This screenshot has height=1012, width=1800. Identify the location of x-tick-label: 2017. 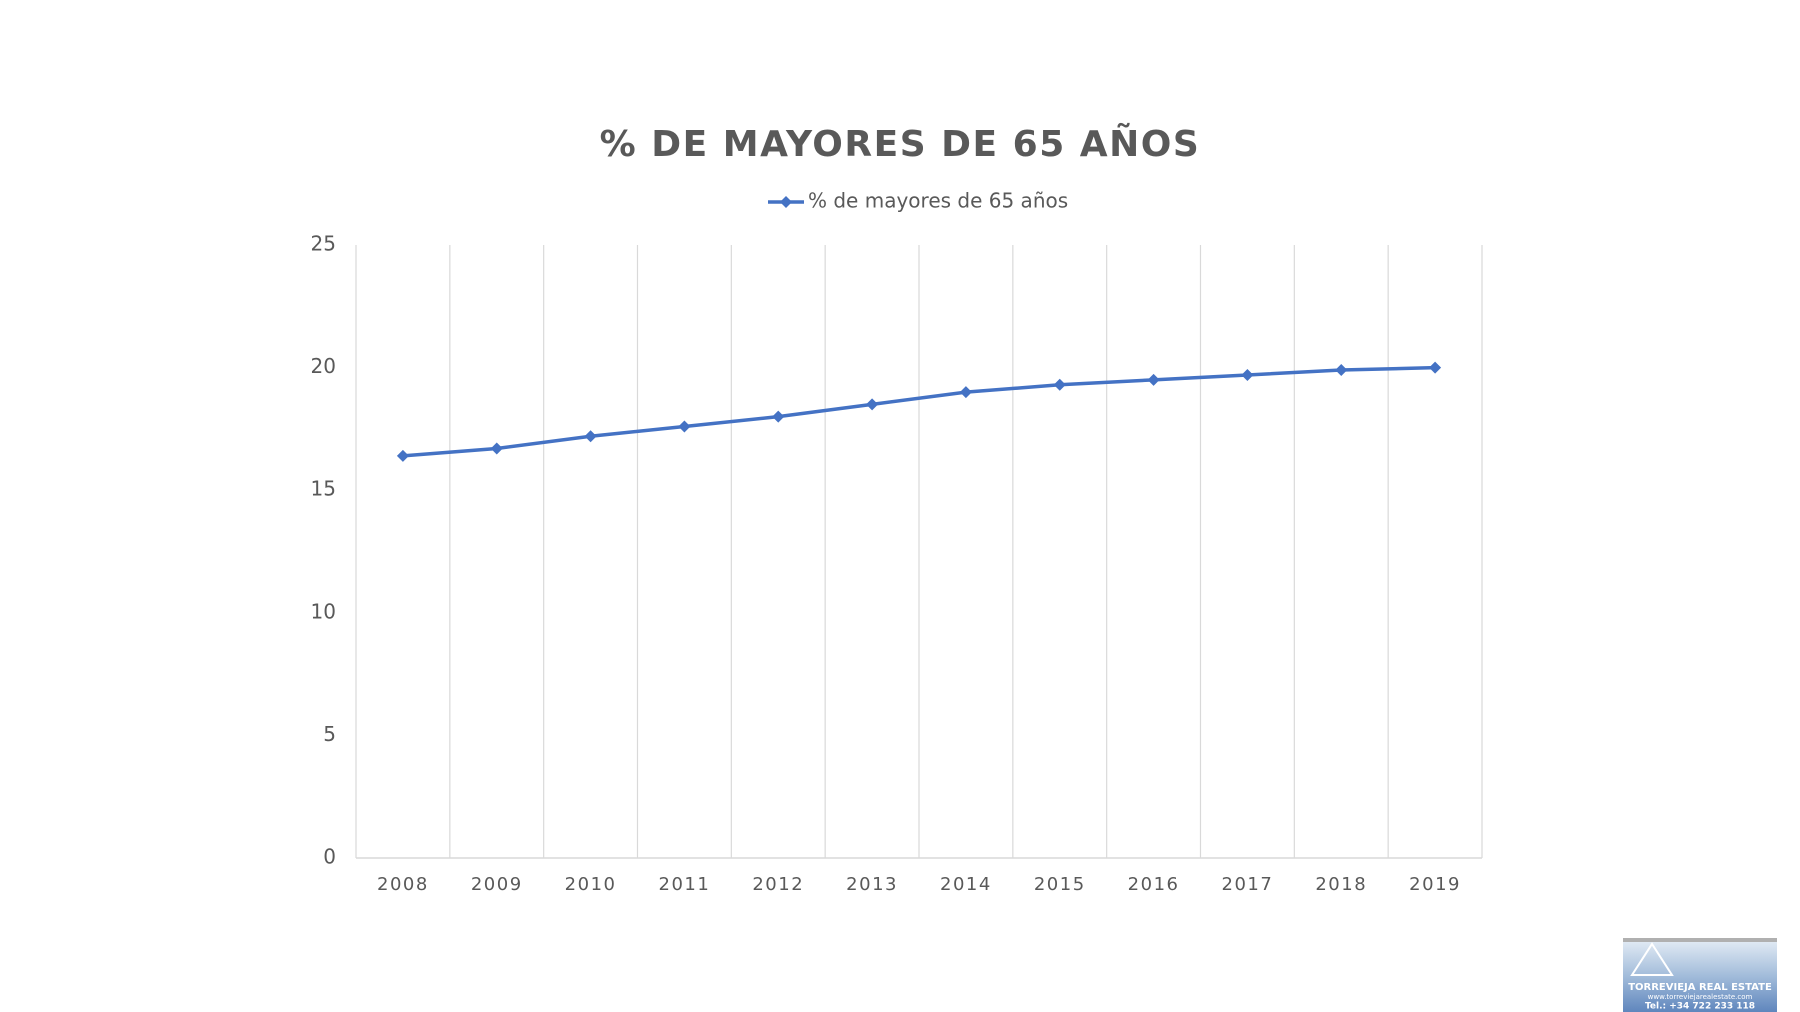
(1248, 884).